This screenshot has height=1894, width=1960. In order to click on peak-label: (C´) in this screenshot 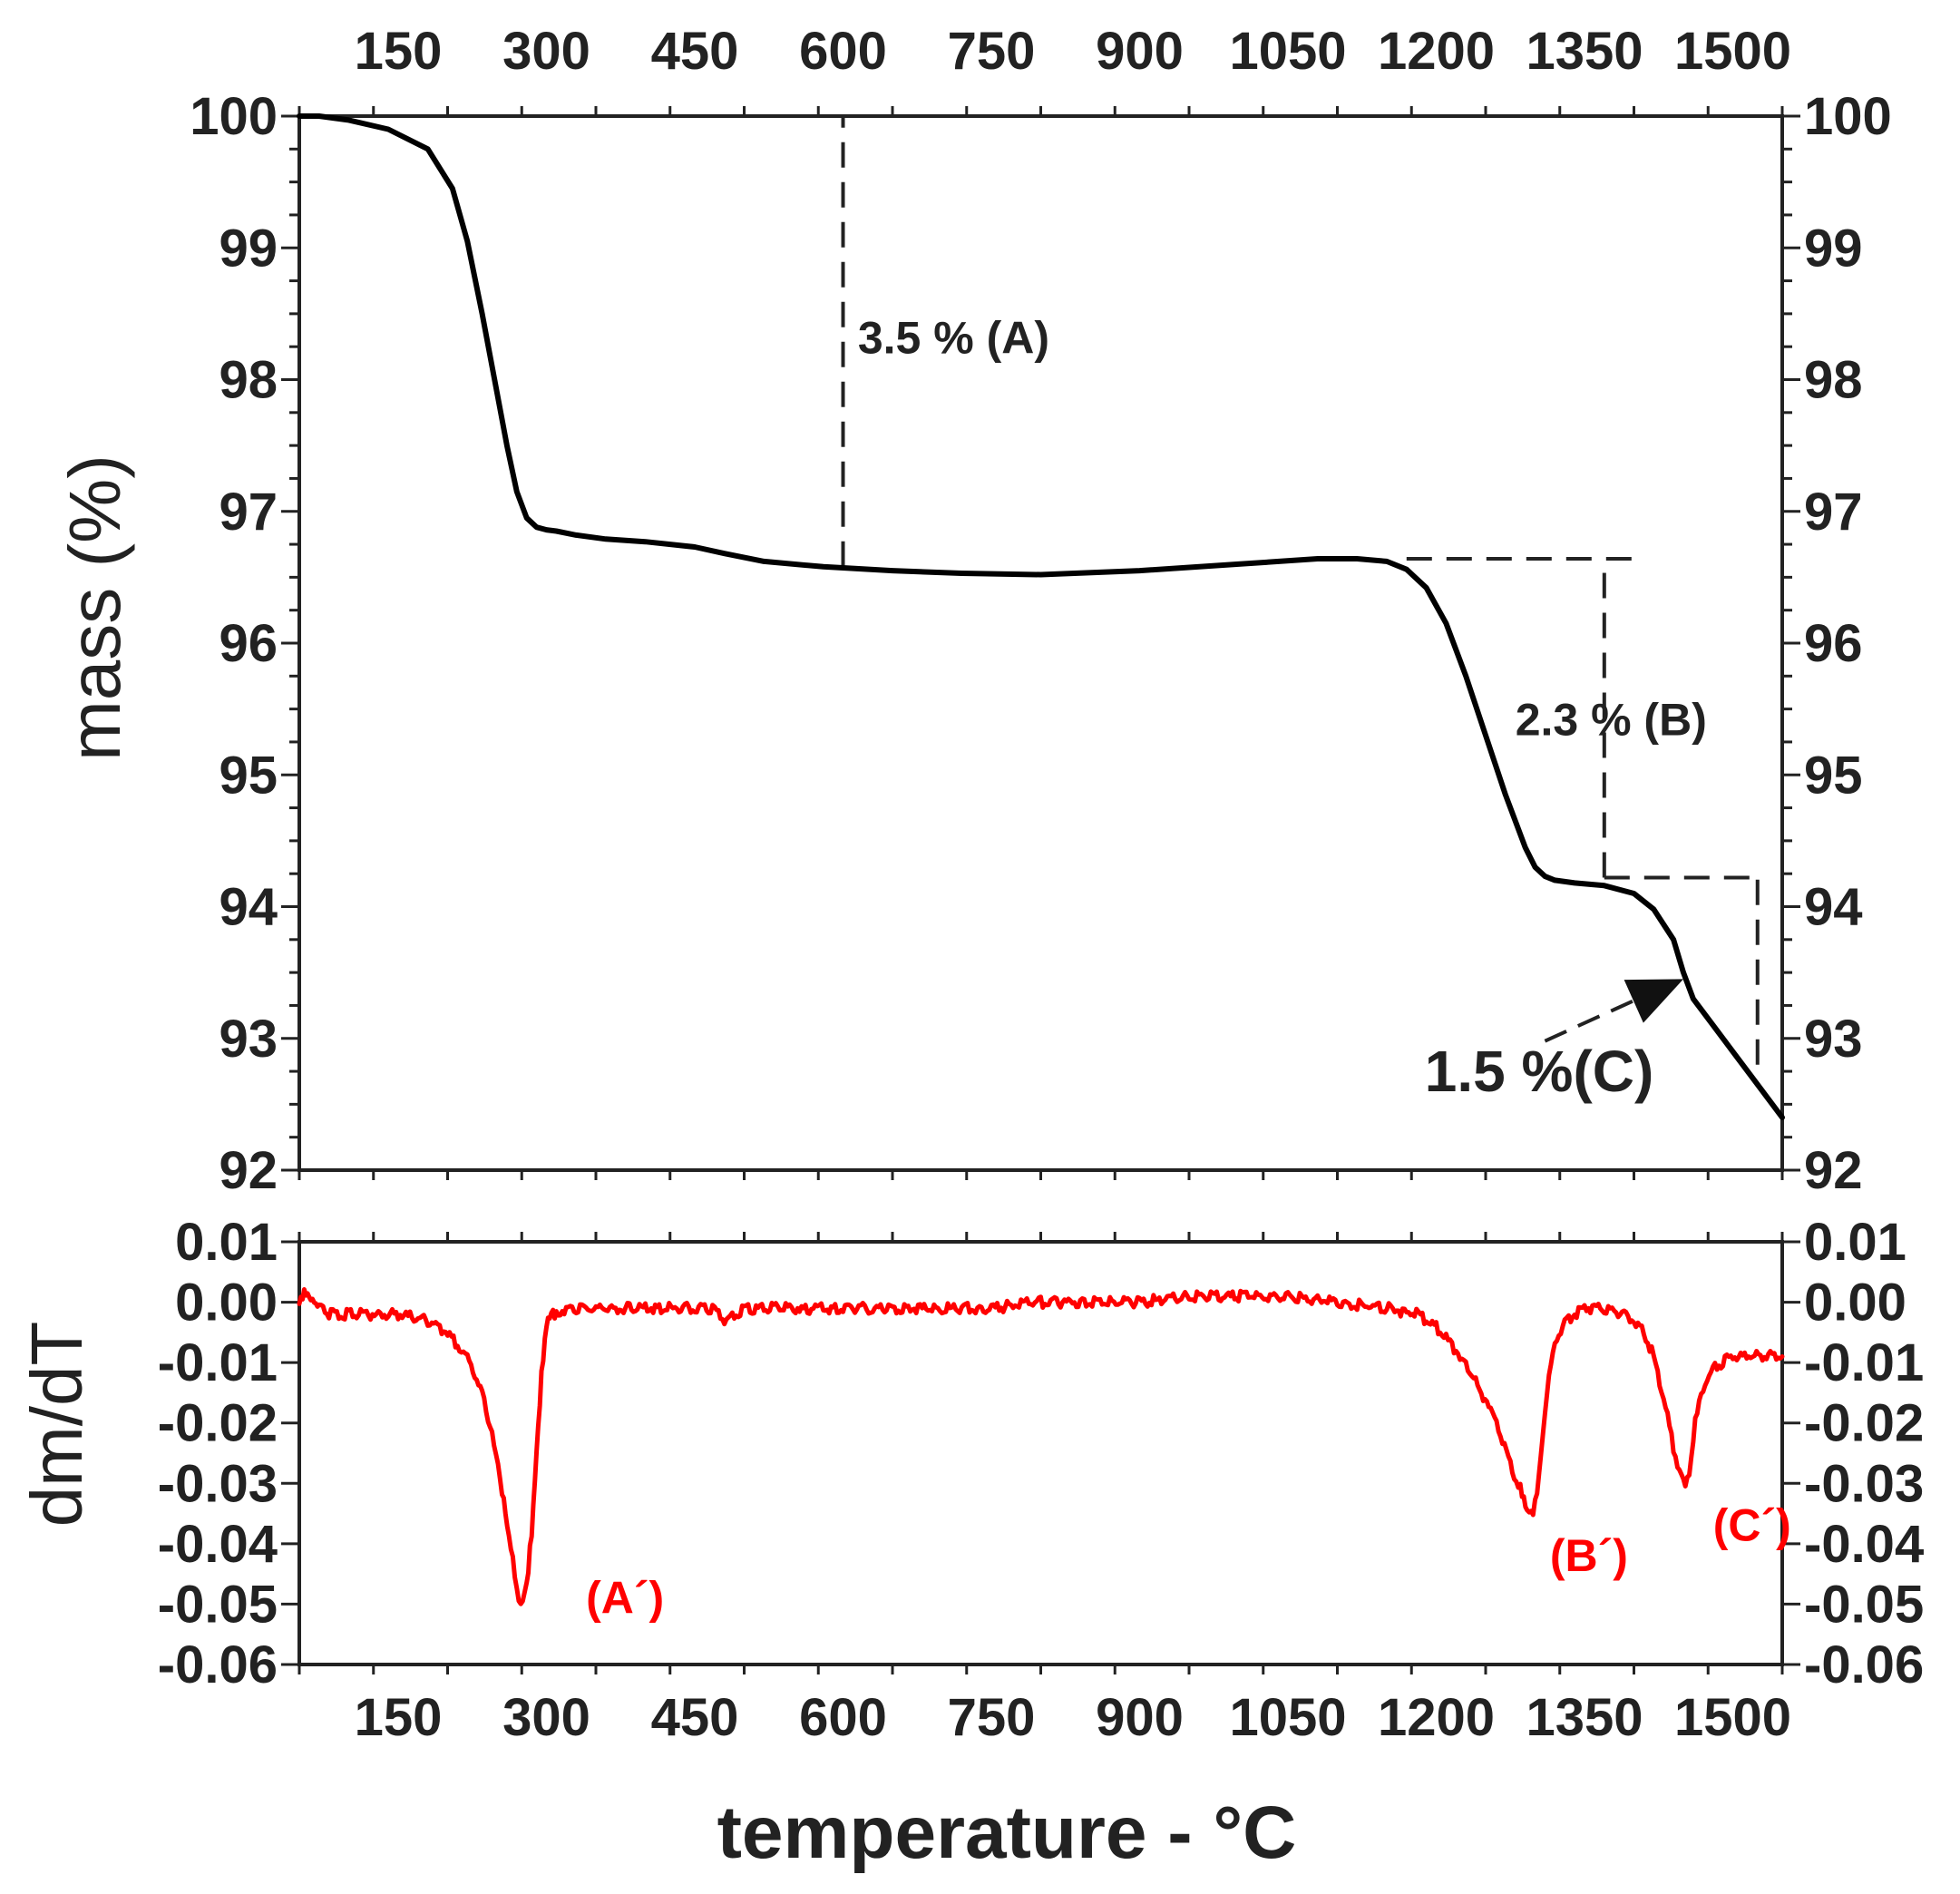, I will do `click(1752, 1525)`.